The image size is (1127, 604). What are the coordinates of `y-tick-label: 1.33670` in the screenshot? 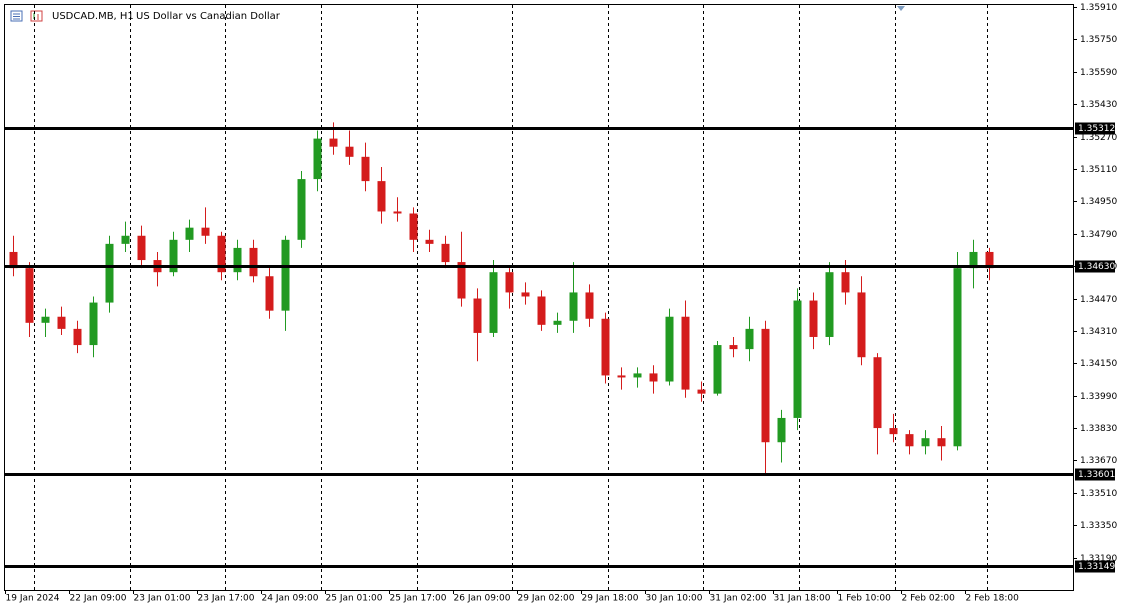 It's located at (1098, 461).